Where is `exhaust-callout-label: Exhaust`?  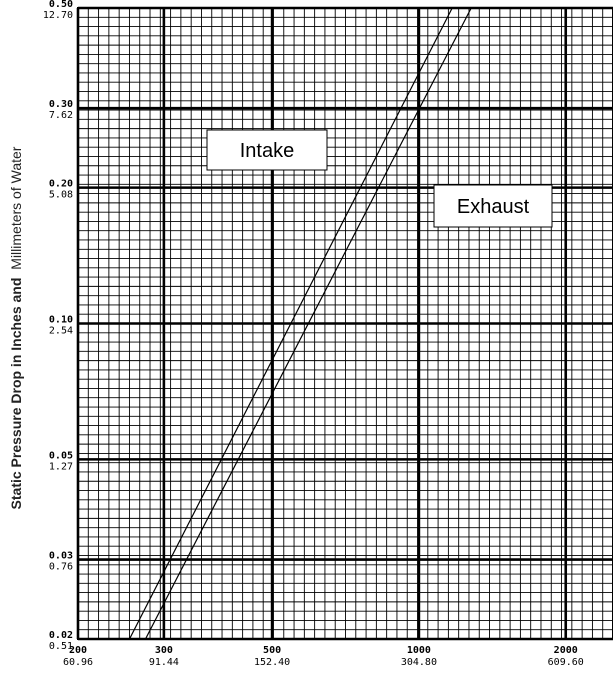
exhaust-callout-label: Exhaust is located at coordinates (493, 207).